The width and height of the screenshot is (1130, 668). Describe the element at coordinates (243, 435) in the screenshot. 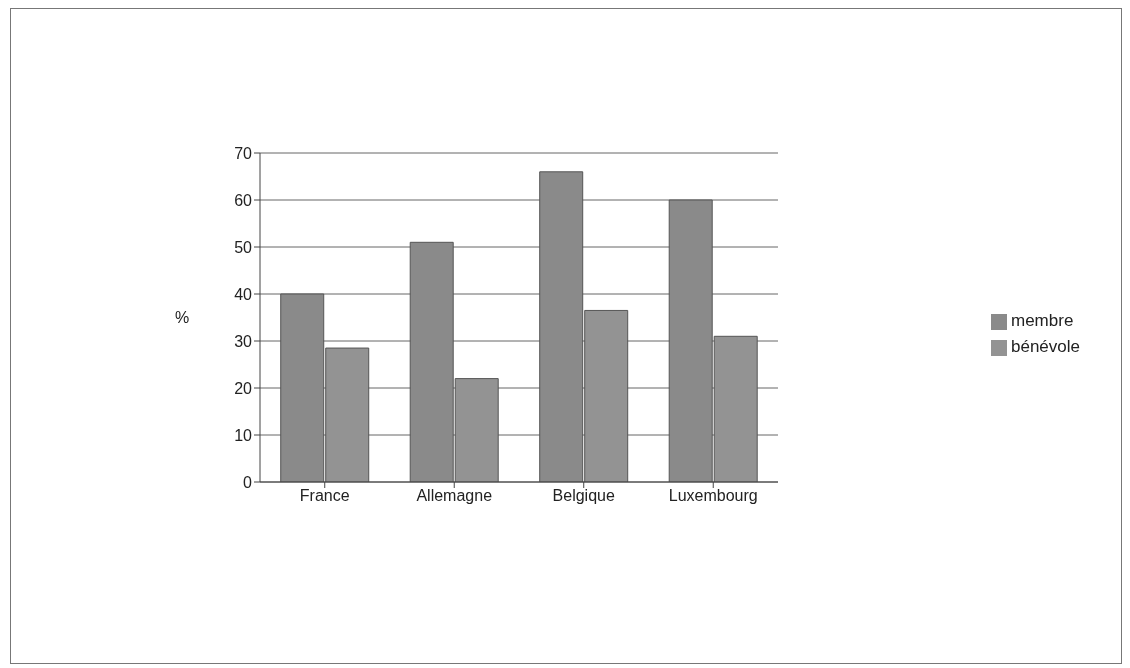

I see `y-tick-label: 10` at that location.